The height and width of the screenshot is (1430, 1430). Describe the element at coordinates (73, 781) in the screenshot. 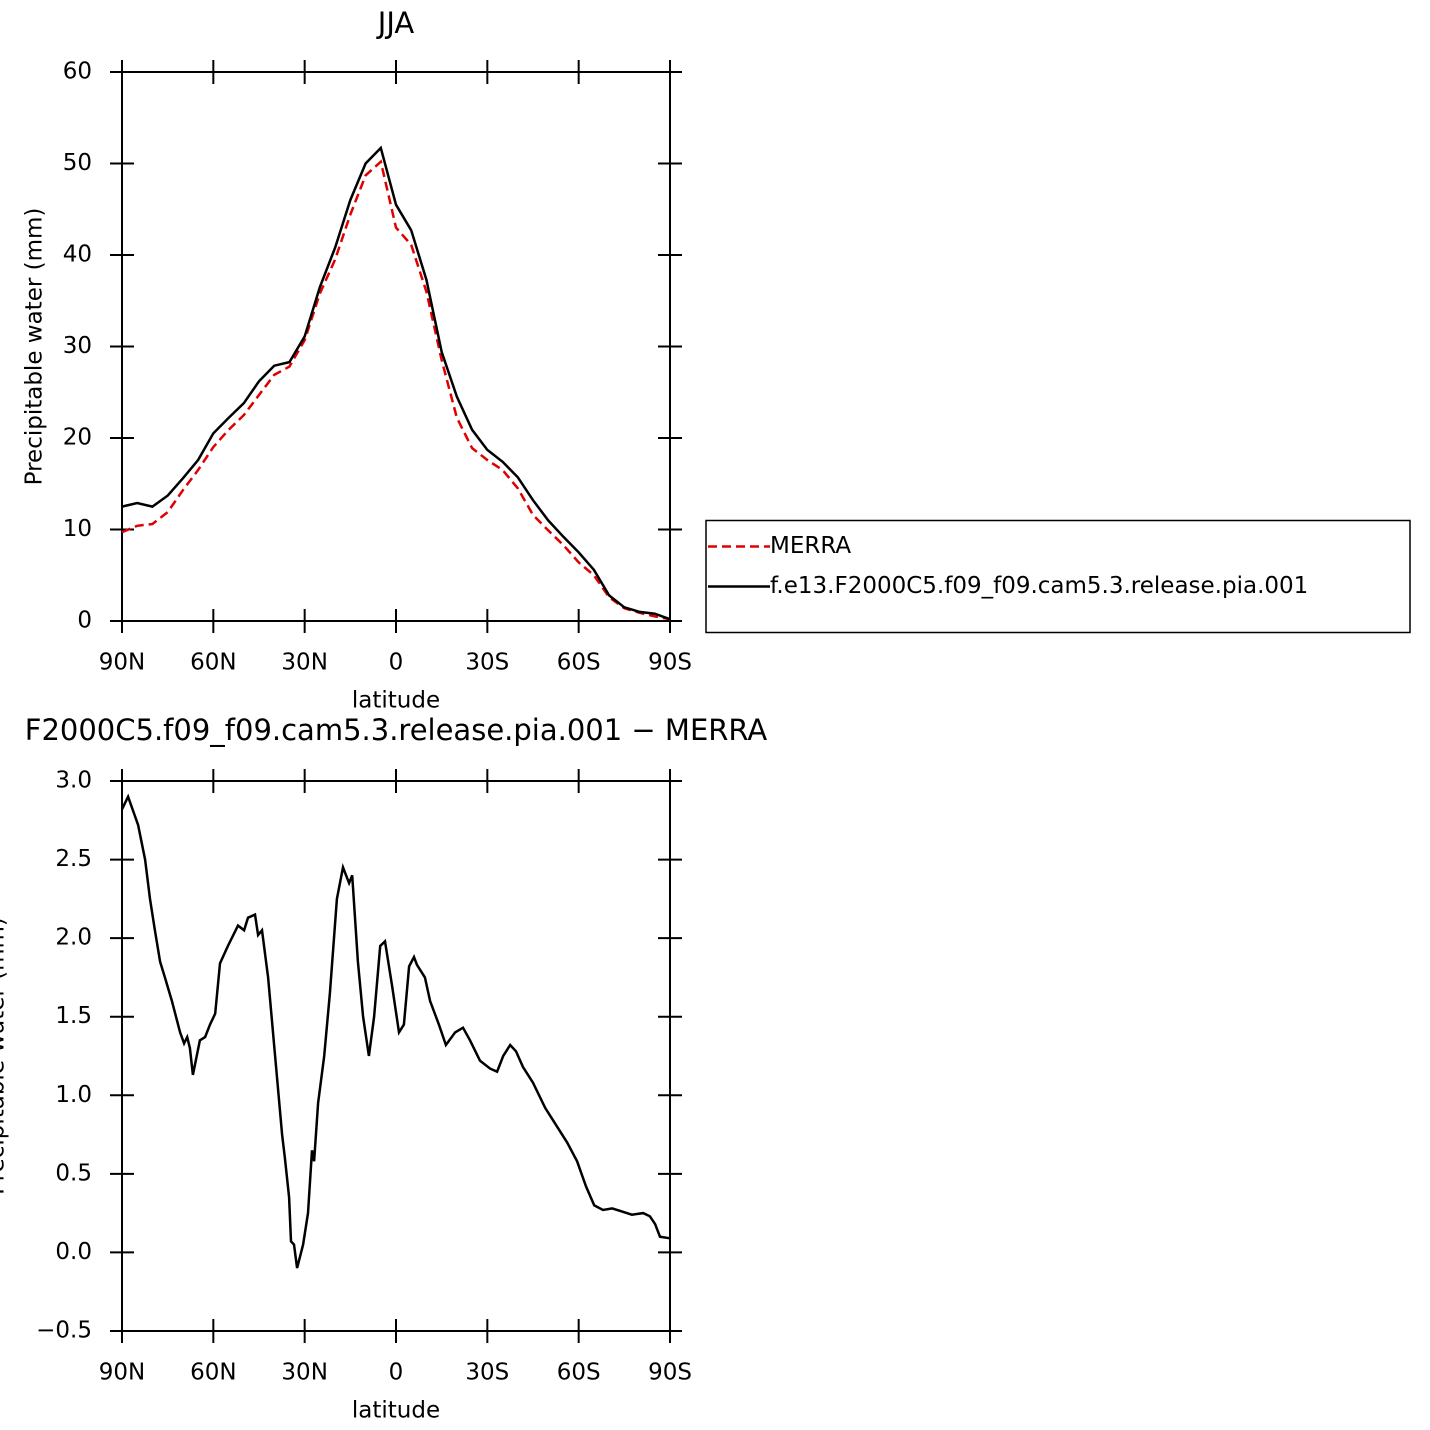

I see `y-tick-label: 3.0` at that location.